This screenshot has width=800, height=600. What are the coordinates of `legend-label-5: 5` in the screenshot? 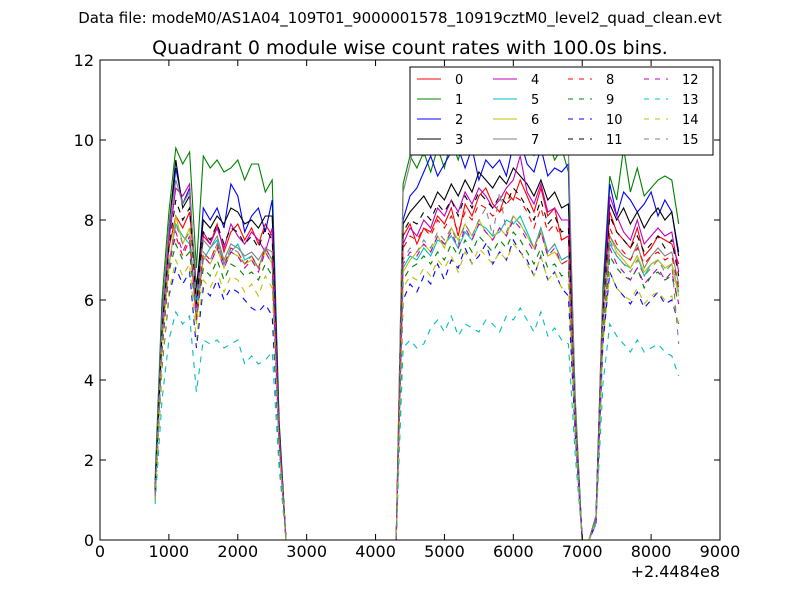 It's located at (535, 100).